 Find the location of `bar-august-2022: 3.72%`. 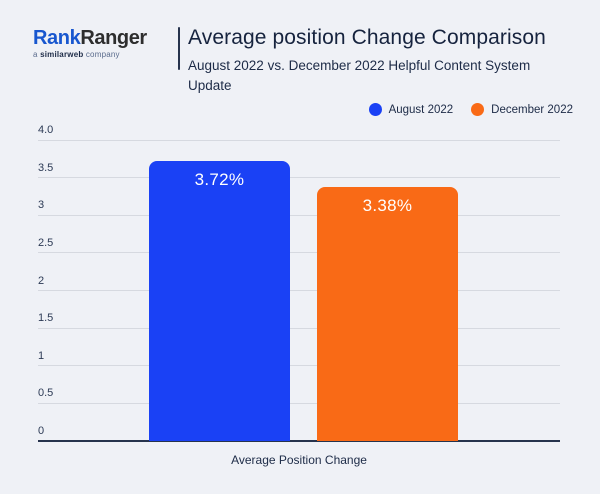

bar-august-2022: 3.72% is located at coordinates (219, 301).